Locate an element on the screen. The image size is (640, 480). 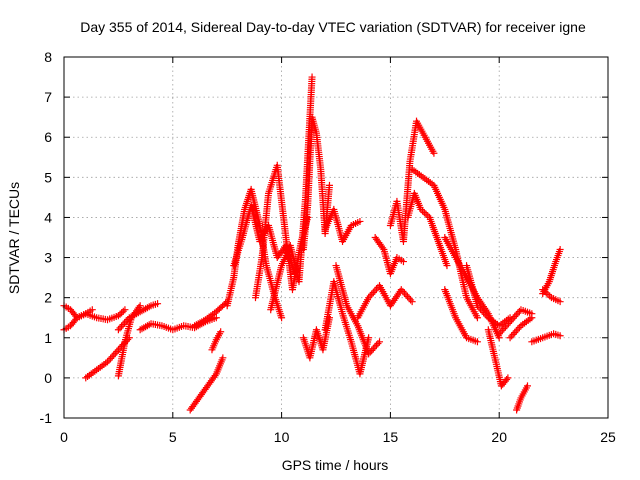
x-tick-label: 0 is located at coordinates (64, 437).